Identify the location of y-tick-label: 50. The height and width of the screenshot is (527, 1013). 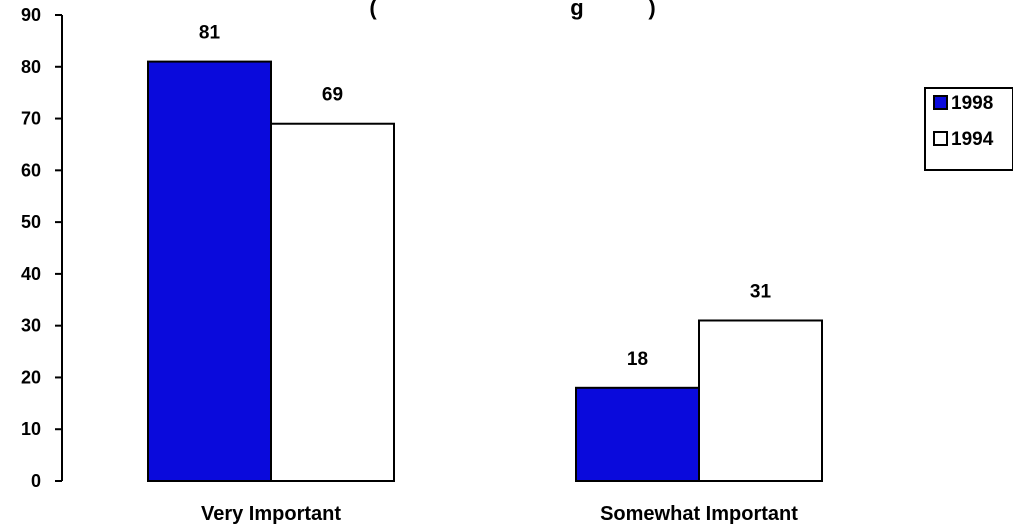
(31, 222).